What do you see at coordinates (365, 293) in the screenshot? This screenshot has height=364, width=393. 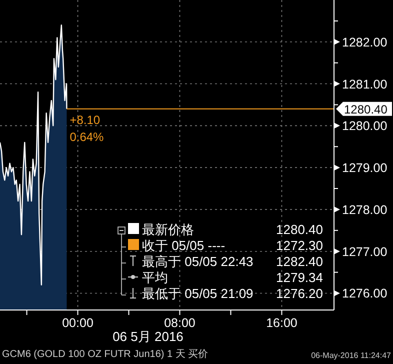 I see `y-tick-label: 1276.00` at bounding box center [365, 293].